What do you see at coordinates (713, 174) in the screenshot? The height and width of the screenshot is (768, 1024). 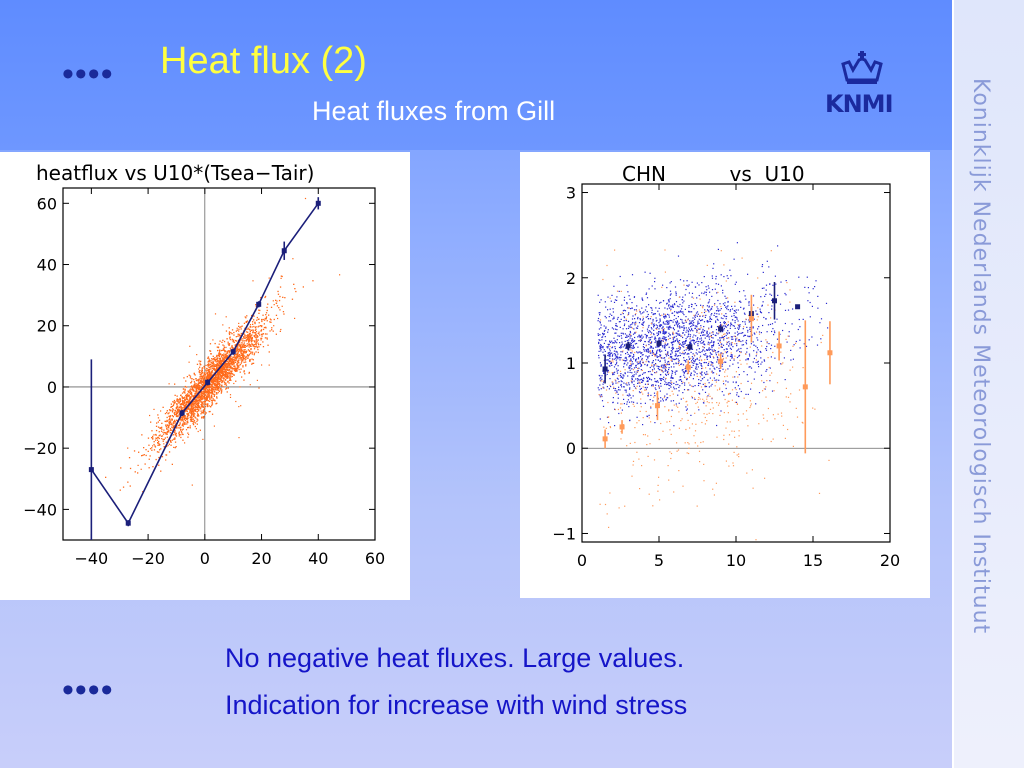 I see `chart2-title: CHN vs U10` at bounding box center [713, 174].